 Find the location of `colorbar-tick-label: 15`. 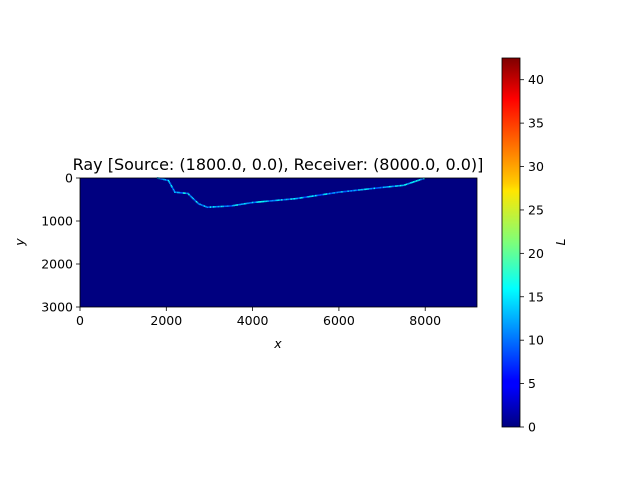

colorbar-tick-label: 15 is located at coordinates (536, 296).